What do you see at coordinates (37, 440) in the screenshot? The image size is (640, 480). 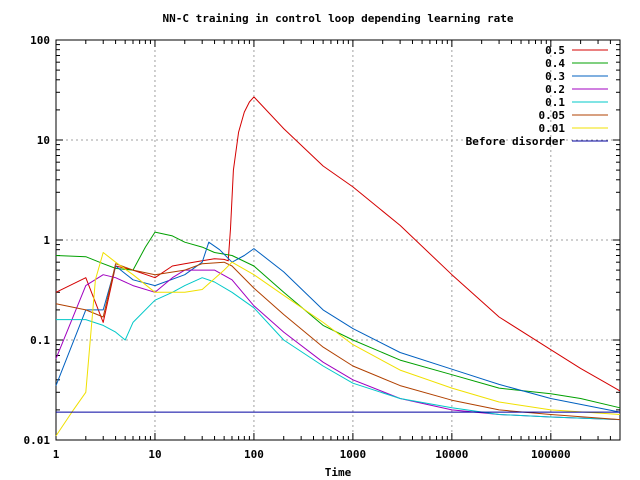 I see `y-tick-label: 0.01` at bounding box center [37, 440].